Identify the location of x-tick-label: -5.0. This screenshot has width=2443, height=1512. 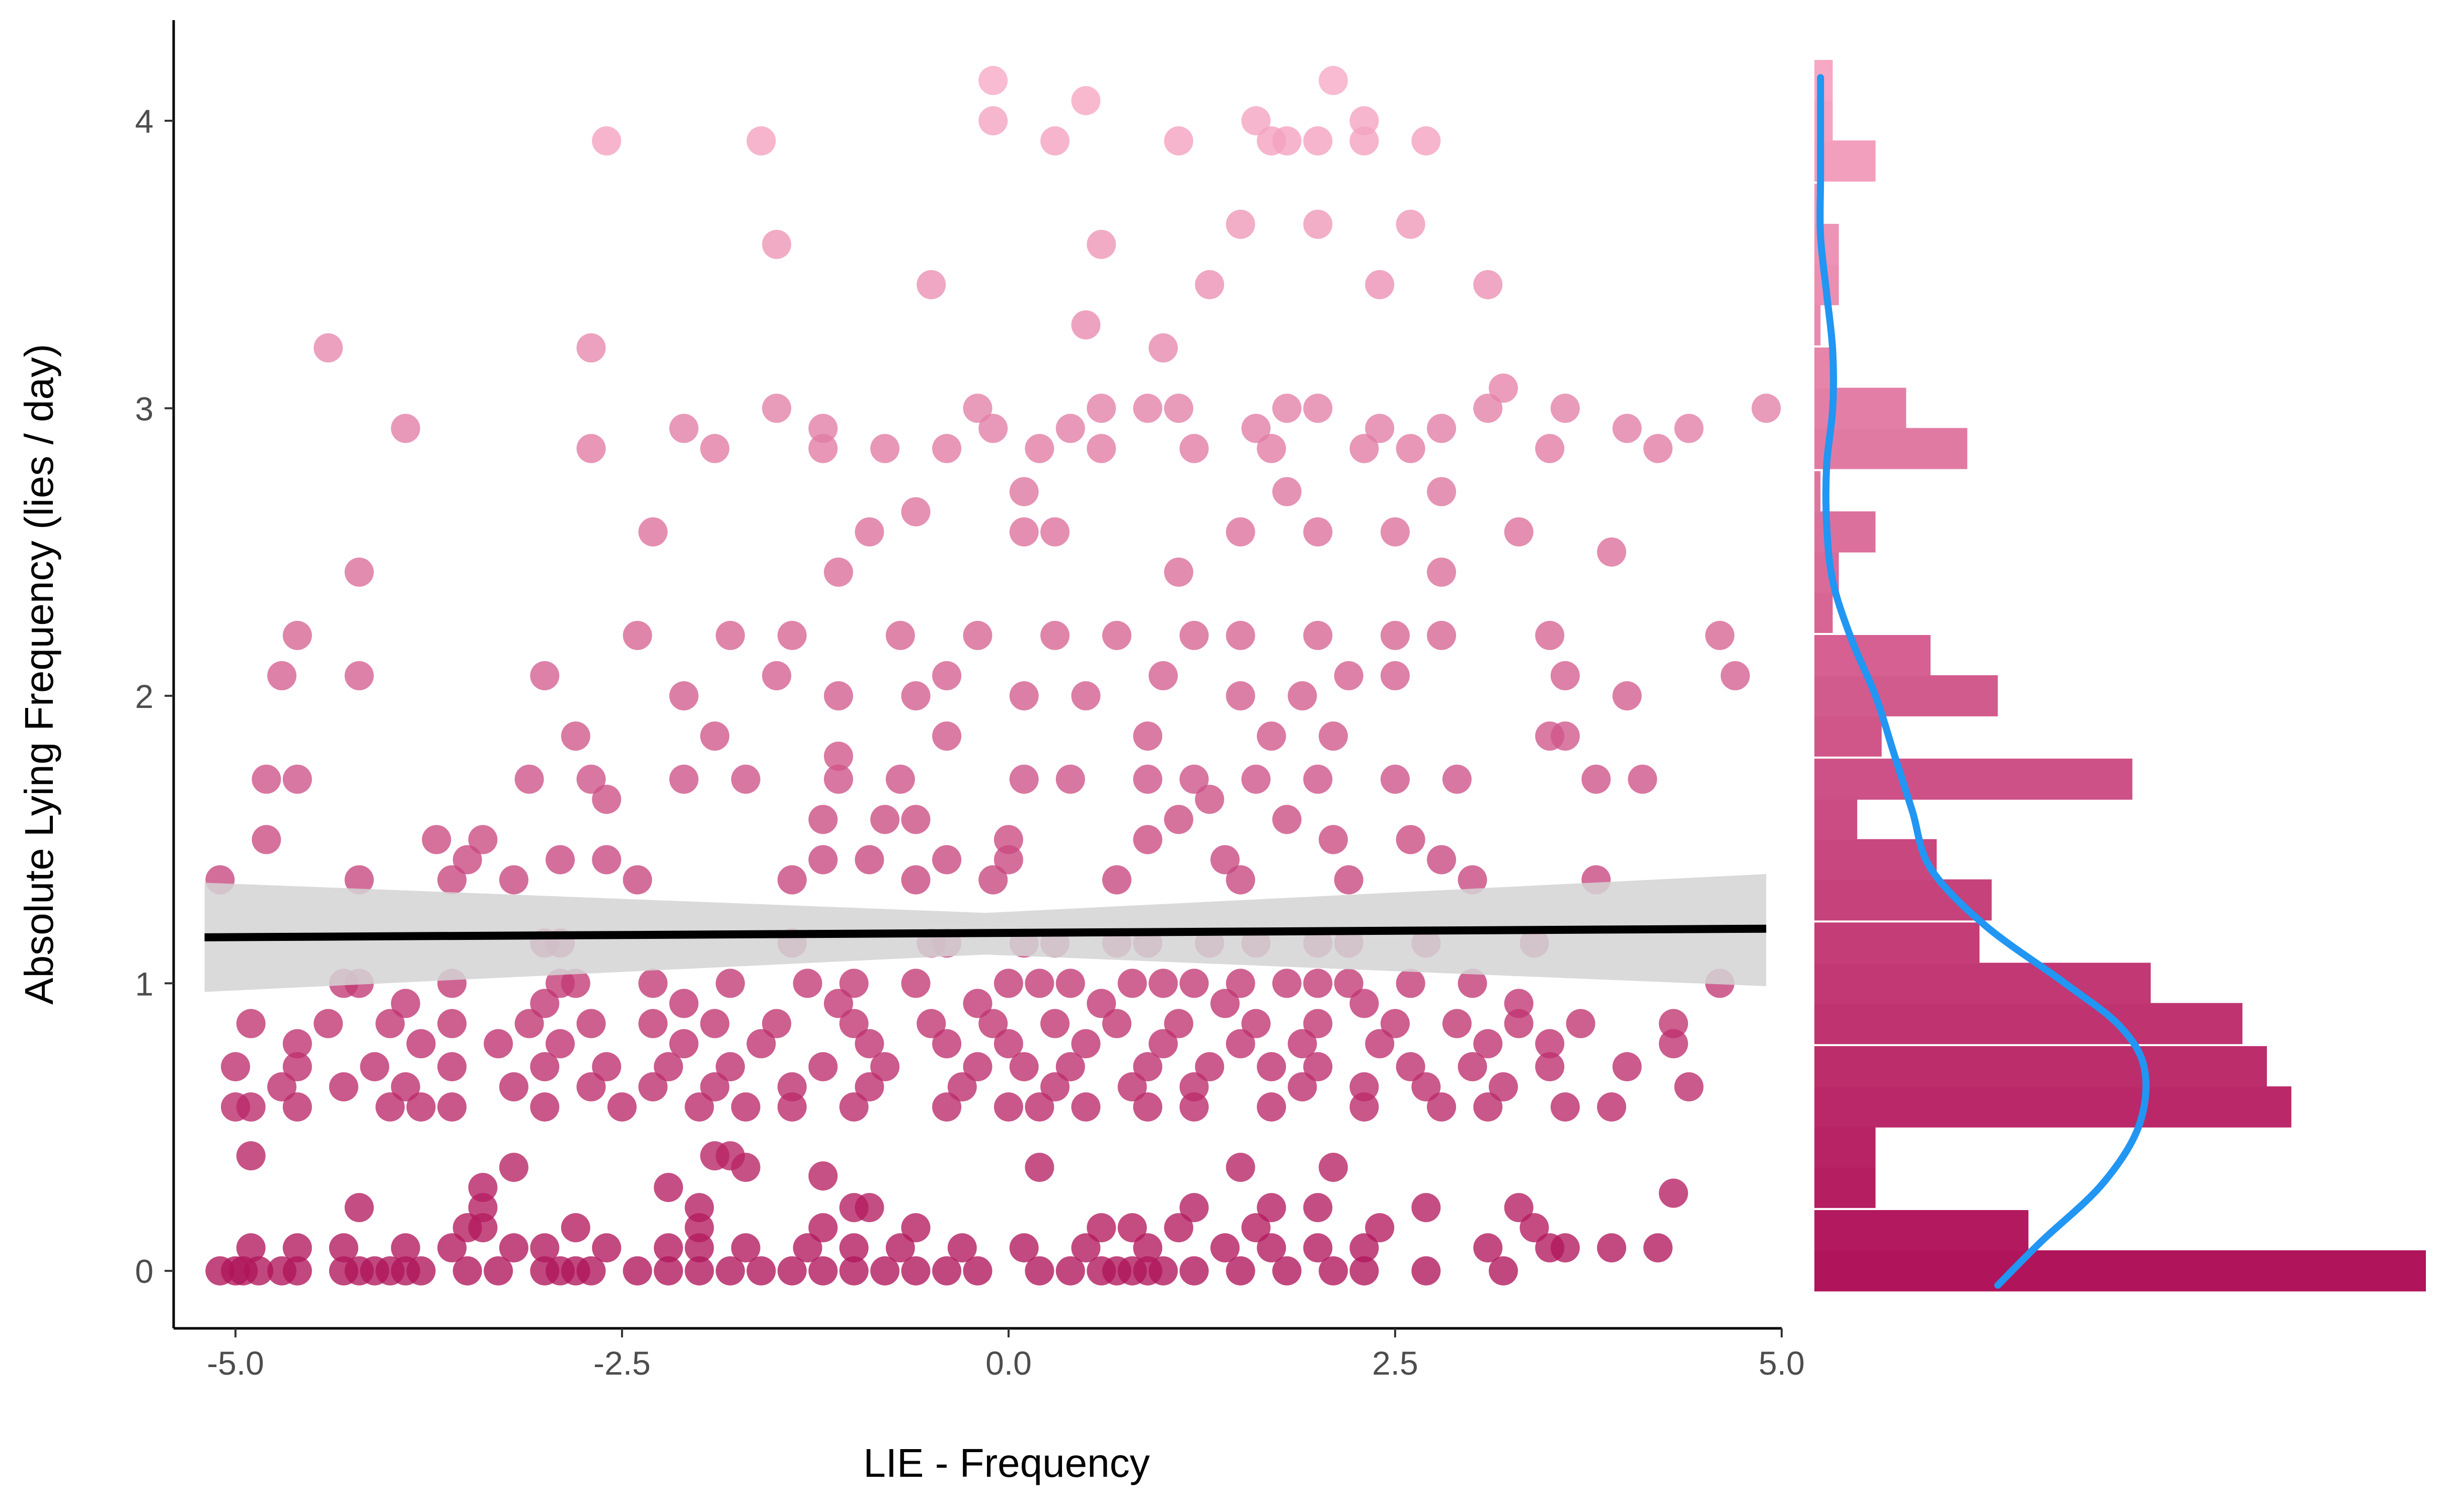
(235, 1363).